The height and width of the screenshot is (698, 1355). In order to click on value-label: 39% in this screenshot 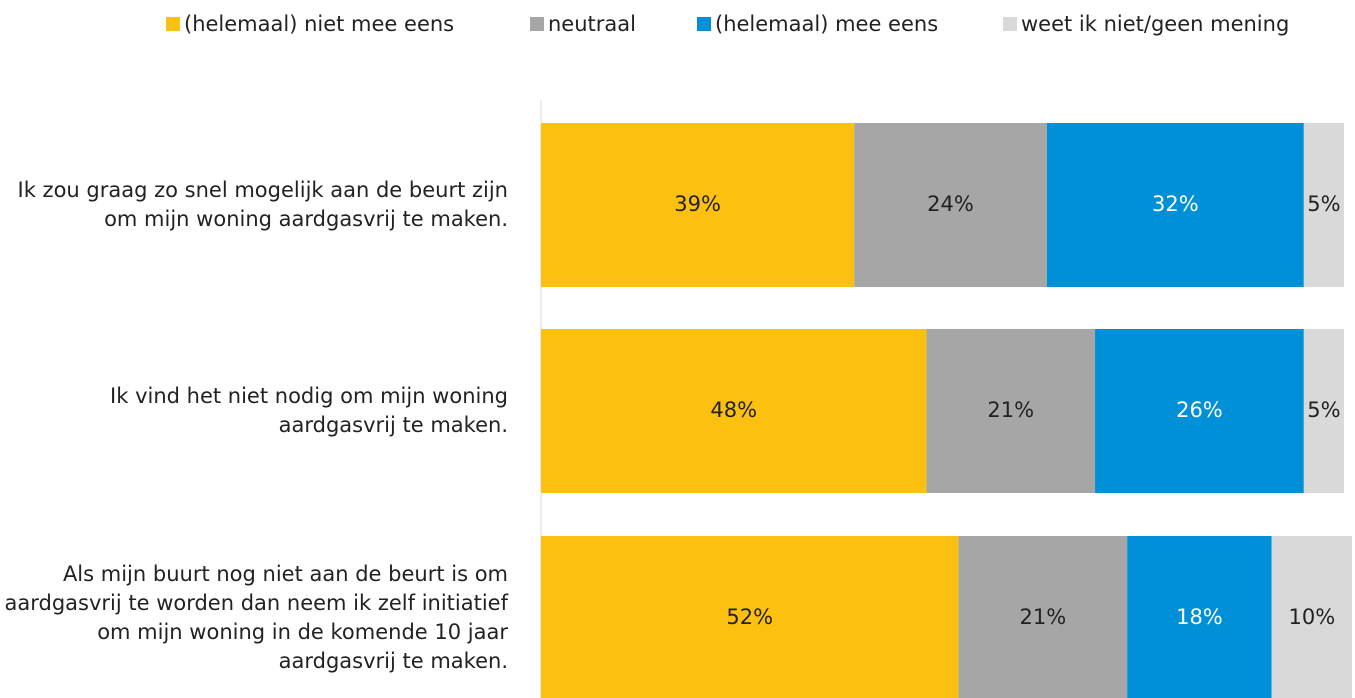, I will do `click(697, 204)`.